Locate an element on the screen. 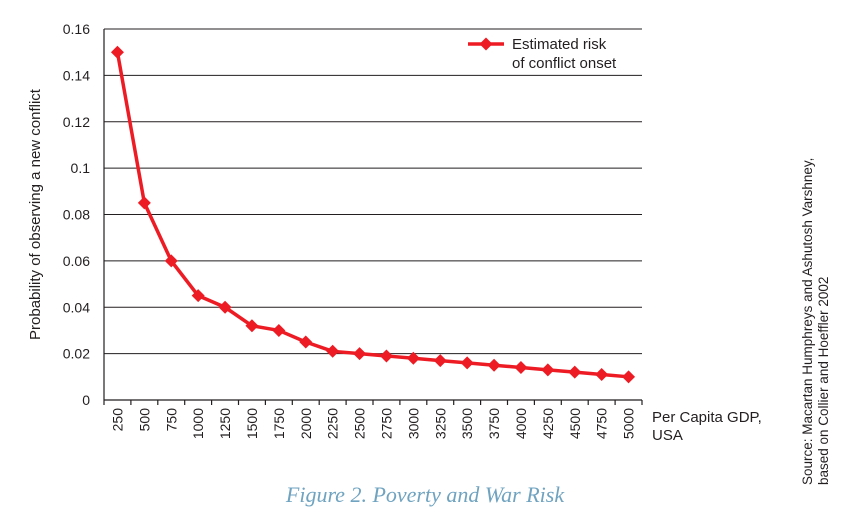  x-tick-label: 3500 is located at coordinates (467, 423).